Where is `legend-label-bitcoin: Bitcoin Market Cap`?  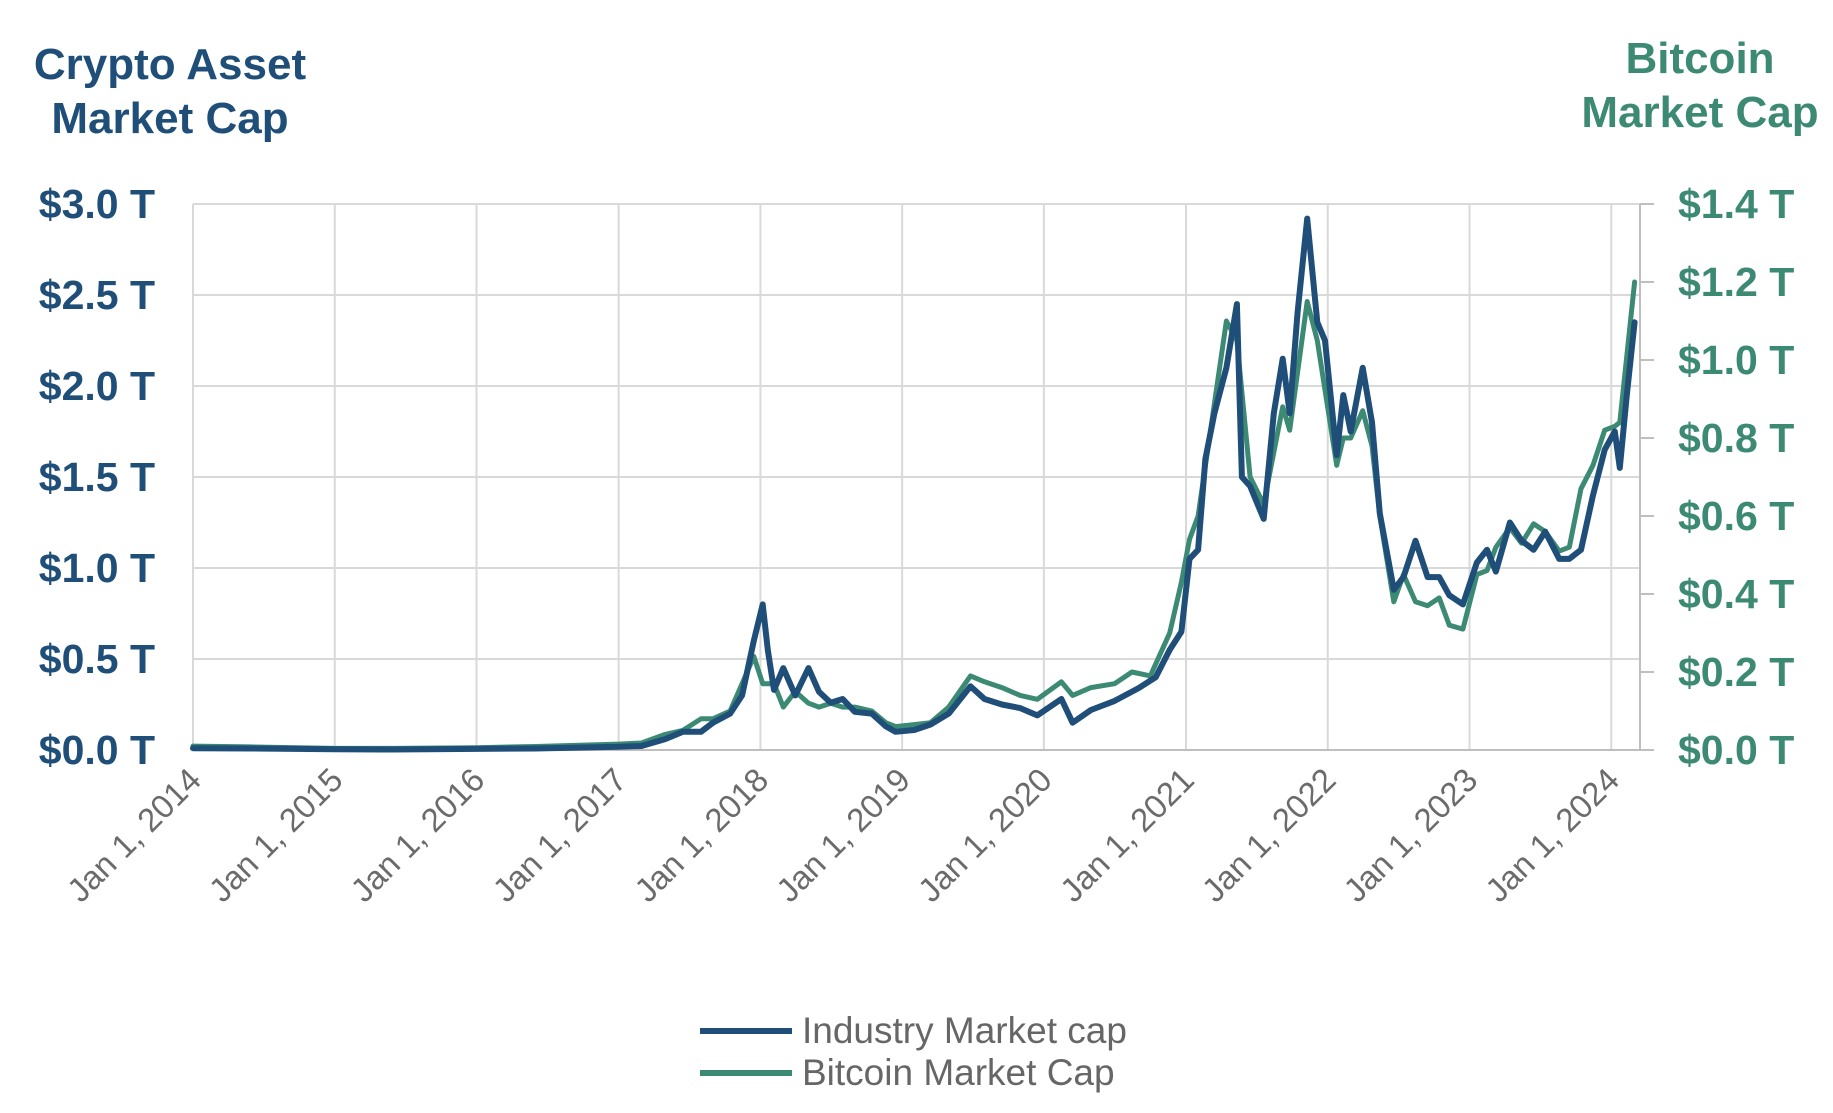
legend-label-bitcoin: Bitcoin Market Cap is located at coordinates (958, 1072).